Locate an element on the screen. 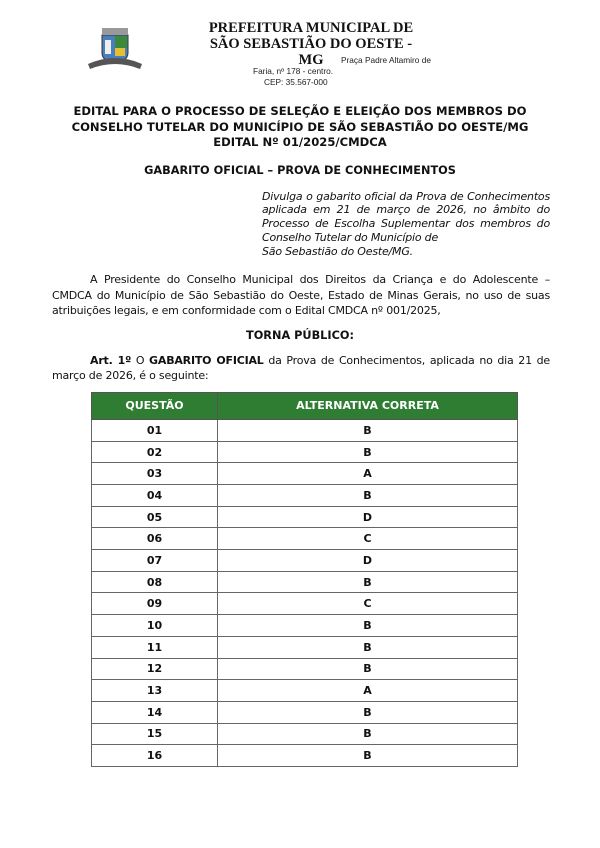 This screenshot has height=848, width=600. column-header-answer: ALTERNATIVA CORRETA is located at coordinates (367, 405).